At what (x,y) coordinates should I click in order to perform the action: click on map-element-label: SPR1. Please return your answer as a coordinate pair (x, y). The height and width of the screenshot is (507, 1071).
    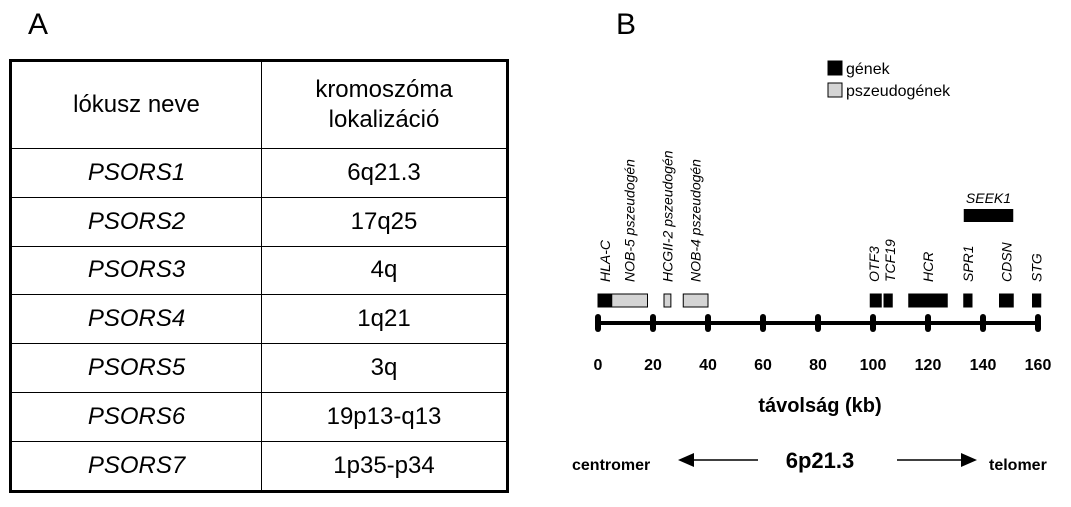
    Looking at the image, I should click on (968, 263).